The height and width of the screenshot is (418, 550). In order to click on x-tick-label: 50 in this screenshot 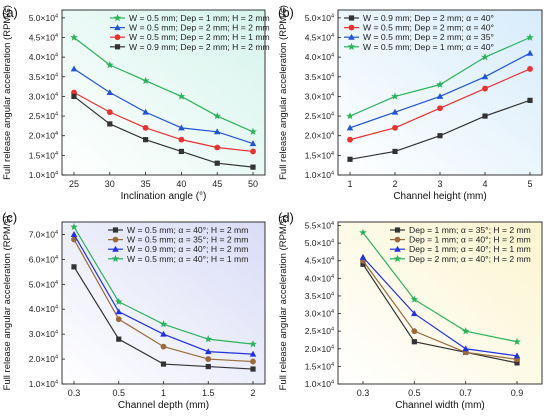, I will do `click(253, 184)`.